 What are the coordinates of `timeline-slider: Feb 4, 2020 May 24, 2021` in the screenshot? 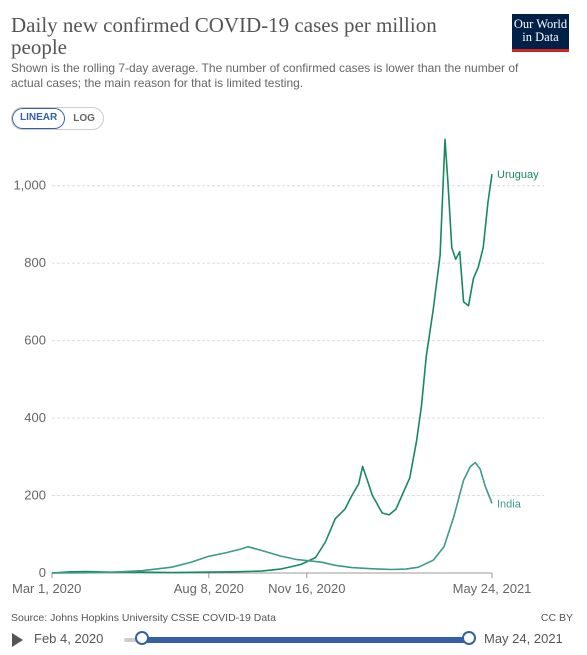 It's located at (293, 641).